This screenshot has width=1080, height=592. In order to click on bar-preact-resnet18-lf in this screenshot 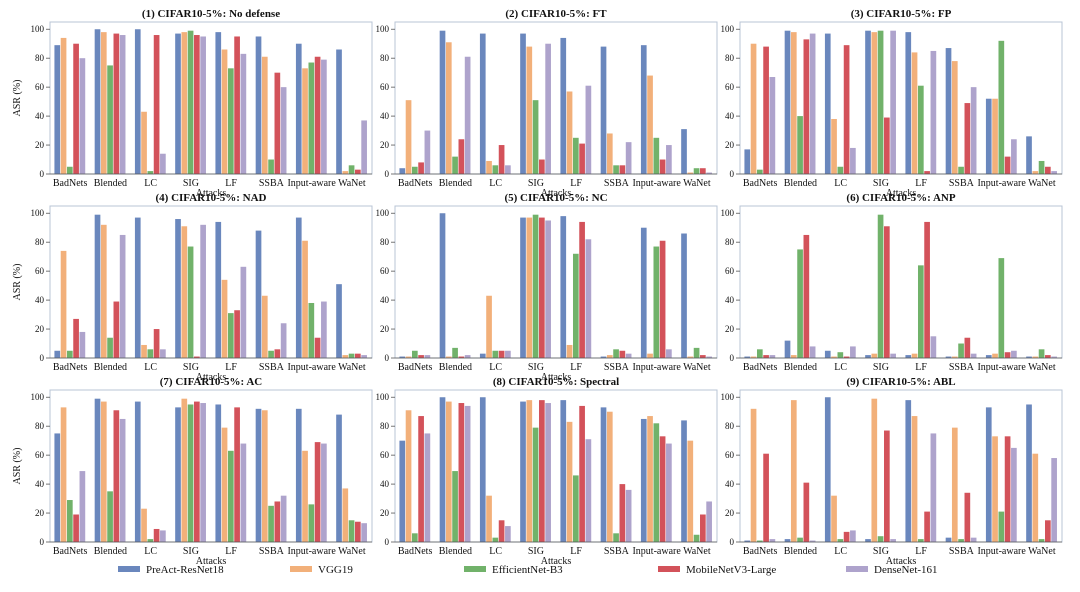, I will do `click(563, 287)`.